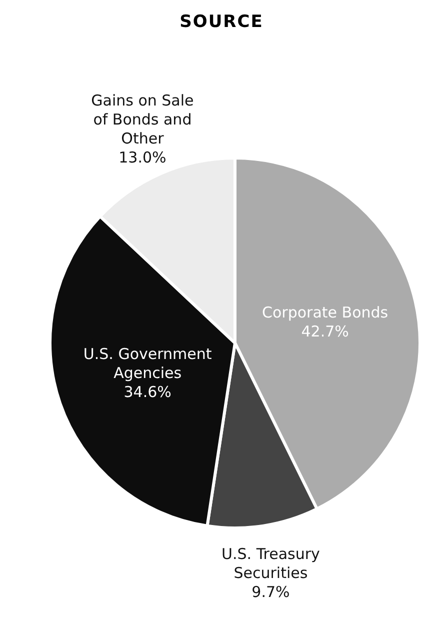  I want to click on chart-title: SOURCE, so click(221, 22).